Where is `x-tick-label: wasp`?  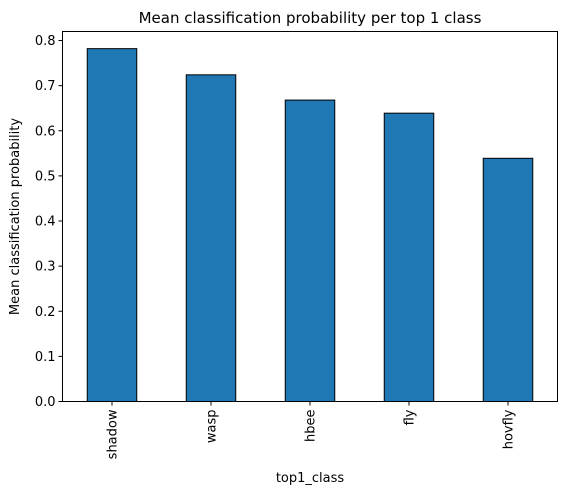 x-tick-label: wasp is located at coordinates (212, 427).